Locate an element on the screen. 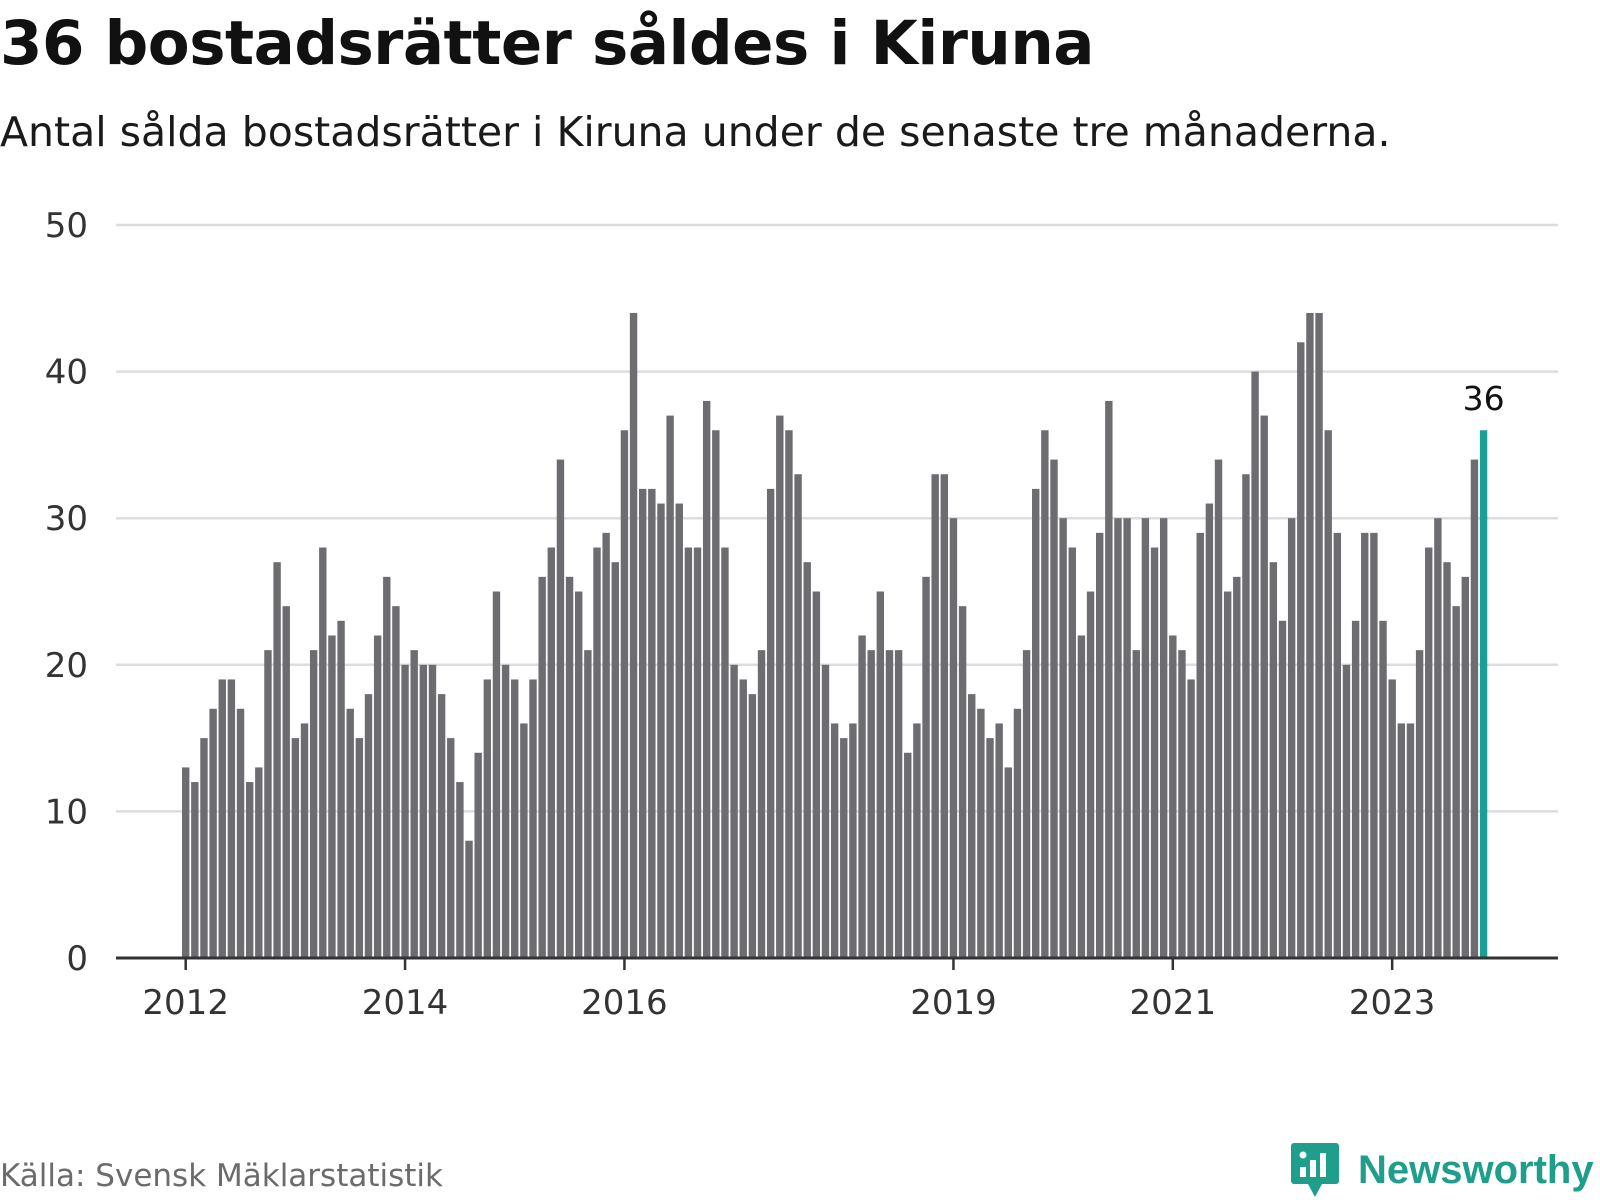 The image size is (1600, 1200). y-tick-label: 0 is located at coordinates (77, 959).